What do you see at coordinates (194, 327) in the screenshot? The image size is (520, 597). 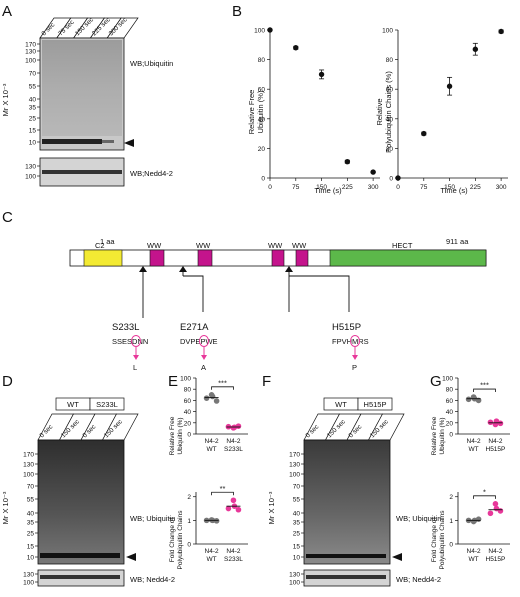 I see `mutation-name-e271a: E271A` at bounding box center [194, 327].